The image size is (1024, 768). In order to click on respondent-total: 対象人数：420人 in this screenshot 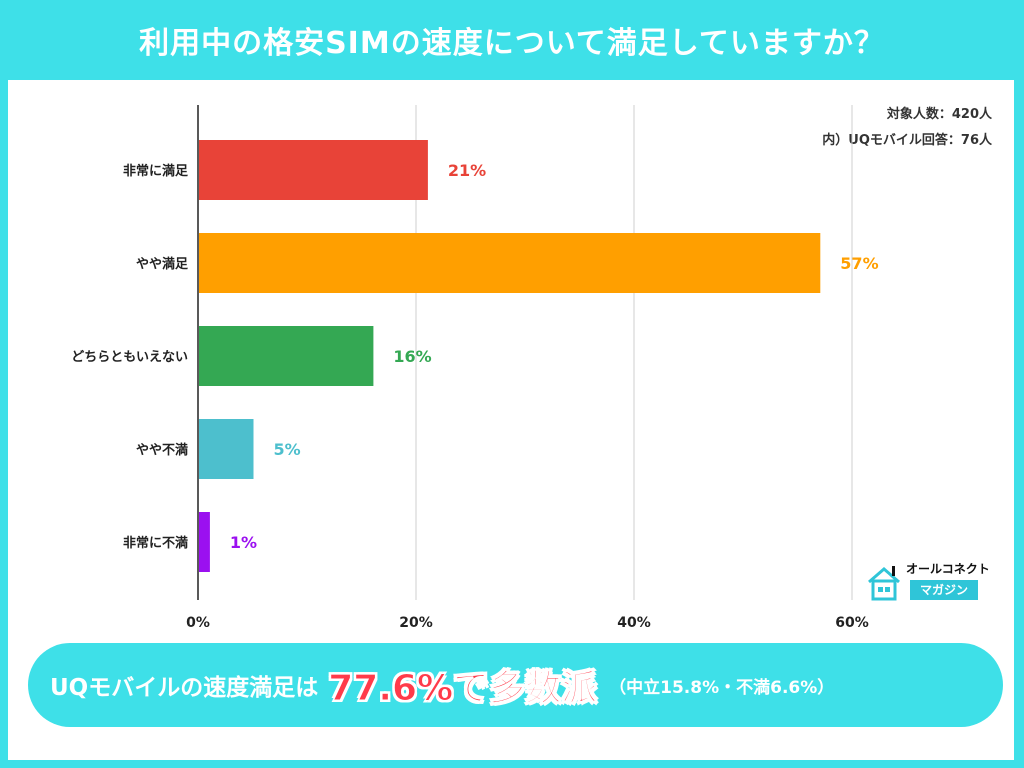, I will do `click(939, 114)`.